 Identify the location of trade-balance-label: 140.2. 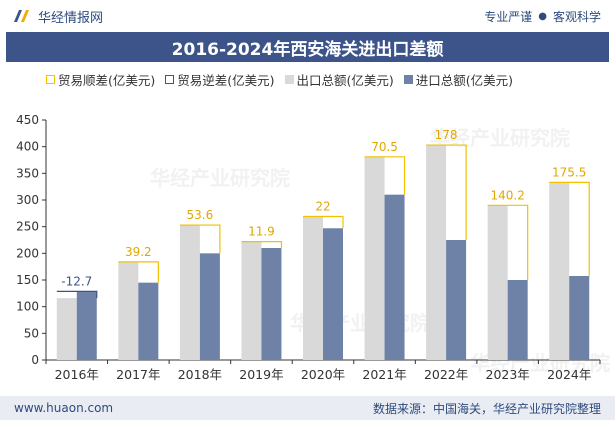
(507, 195).